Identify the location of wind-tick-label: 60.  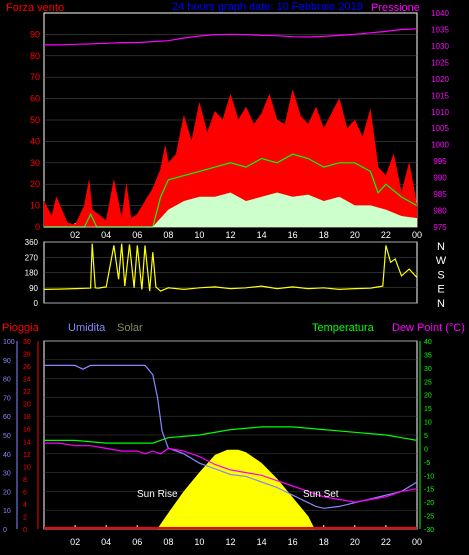
(35, 99).